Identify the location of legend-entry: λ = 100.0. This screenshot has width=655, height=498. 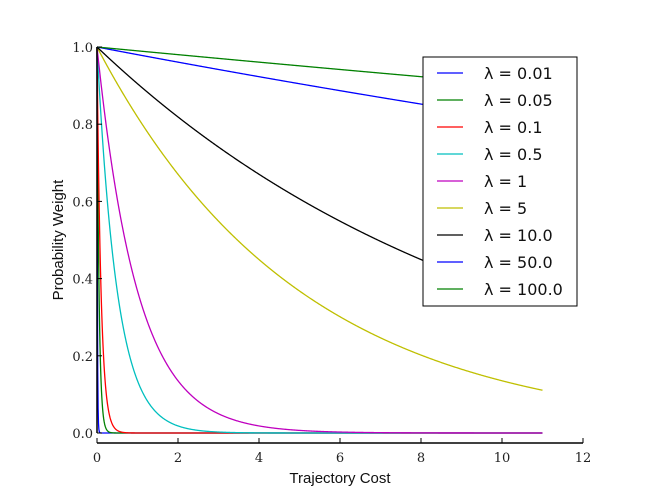
(500, 289).